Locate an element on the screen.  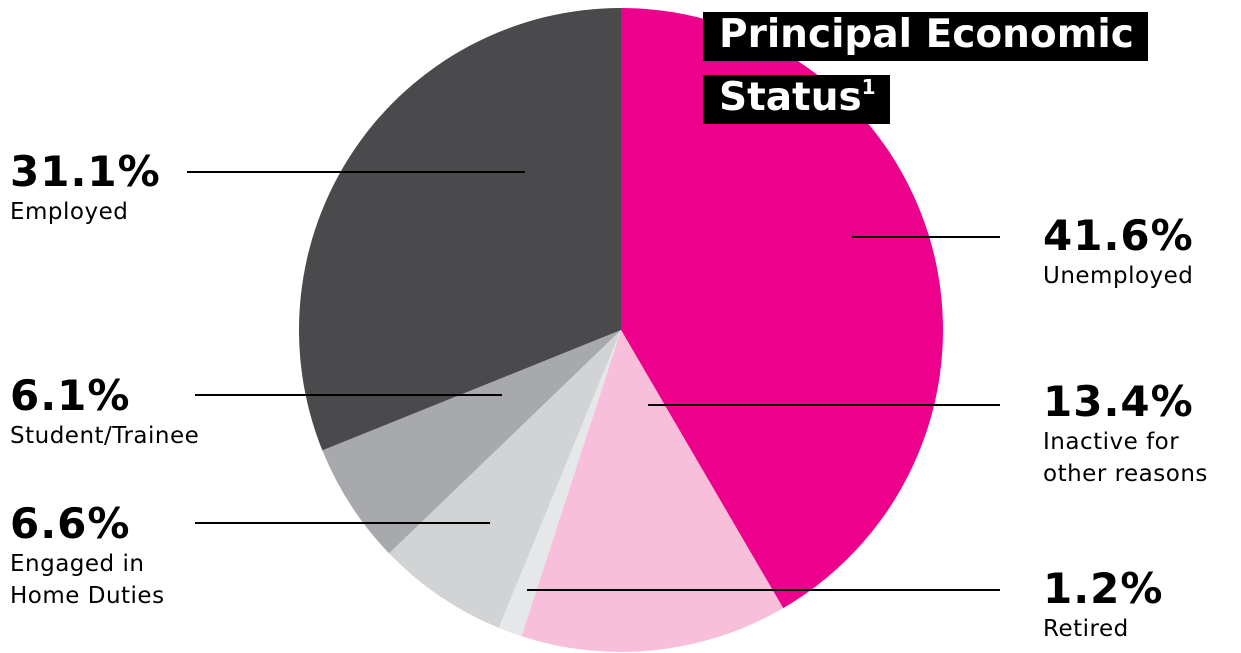
category-label: Retired is located at coordinates (1086, 629).